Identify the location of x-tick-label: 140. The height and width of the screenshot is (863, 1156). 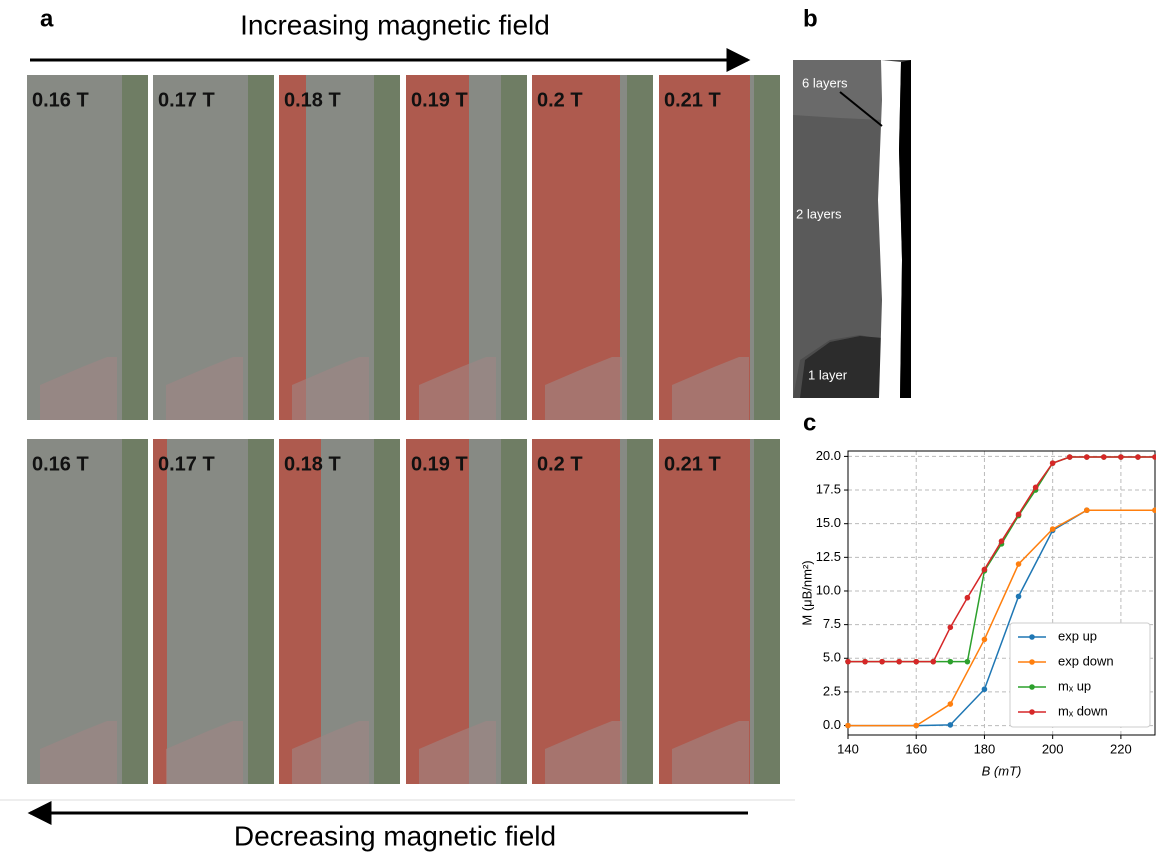
(848, 748).